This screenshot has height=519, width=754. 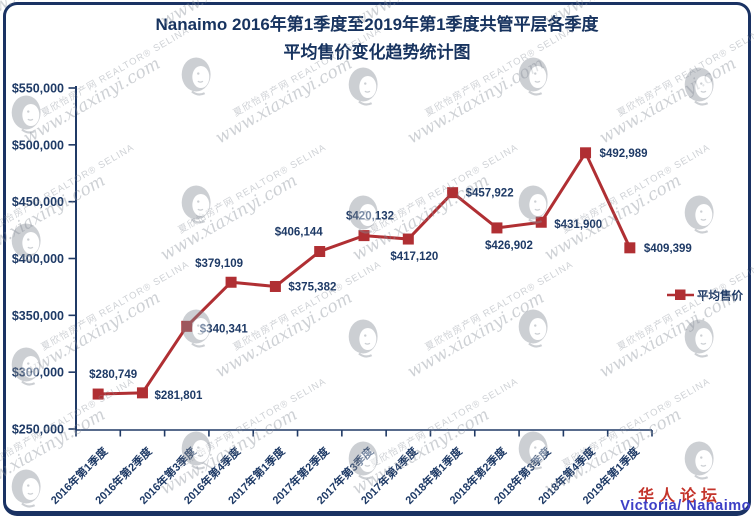 What do you see at coordinates (312, 287) in the screenshot?
I see `data-label: $375,382` at bounding box center [312, 287].